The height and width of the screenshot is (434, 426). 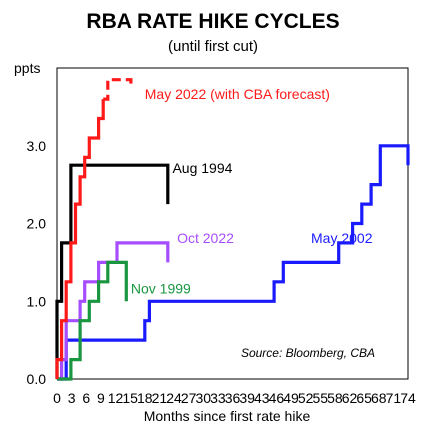 I want to click on series-label-may-2022-with-cba-forecast: May 2022 (with CBA forecast), so click(x=237, y=94).